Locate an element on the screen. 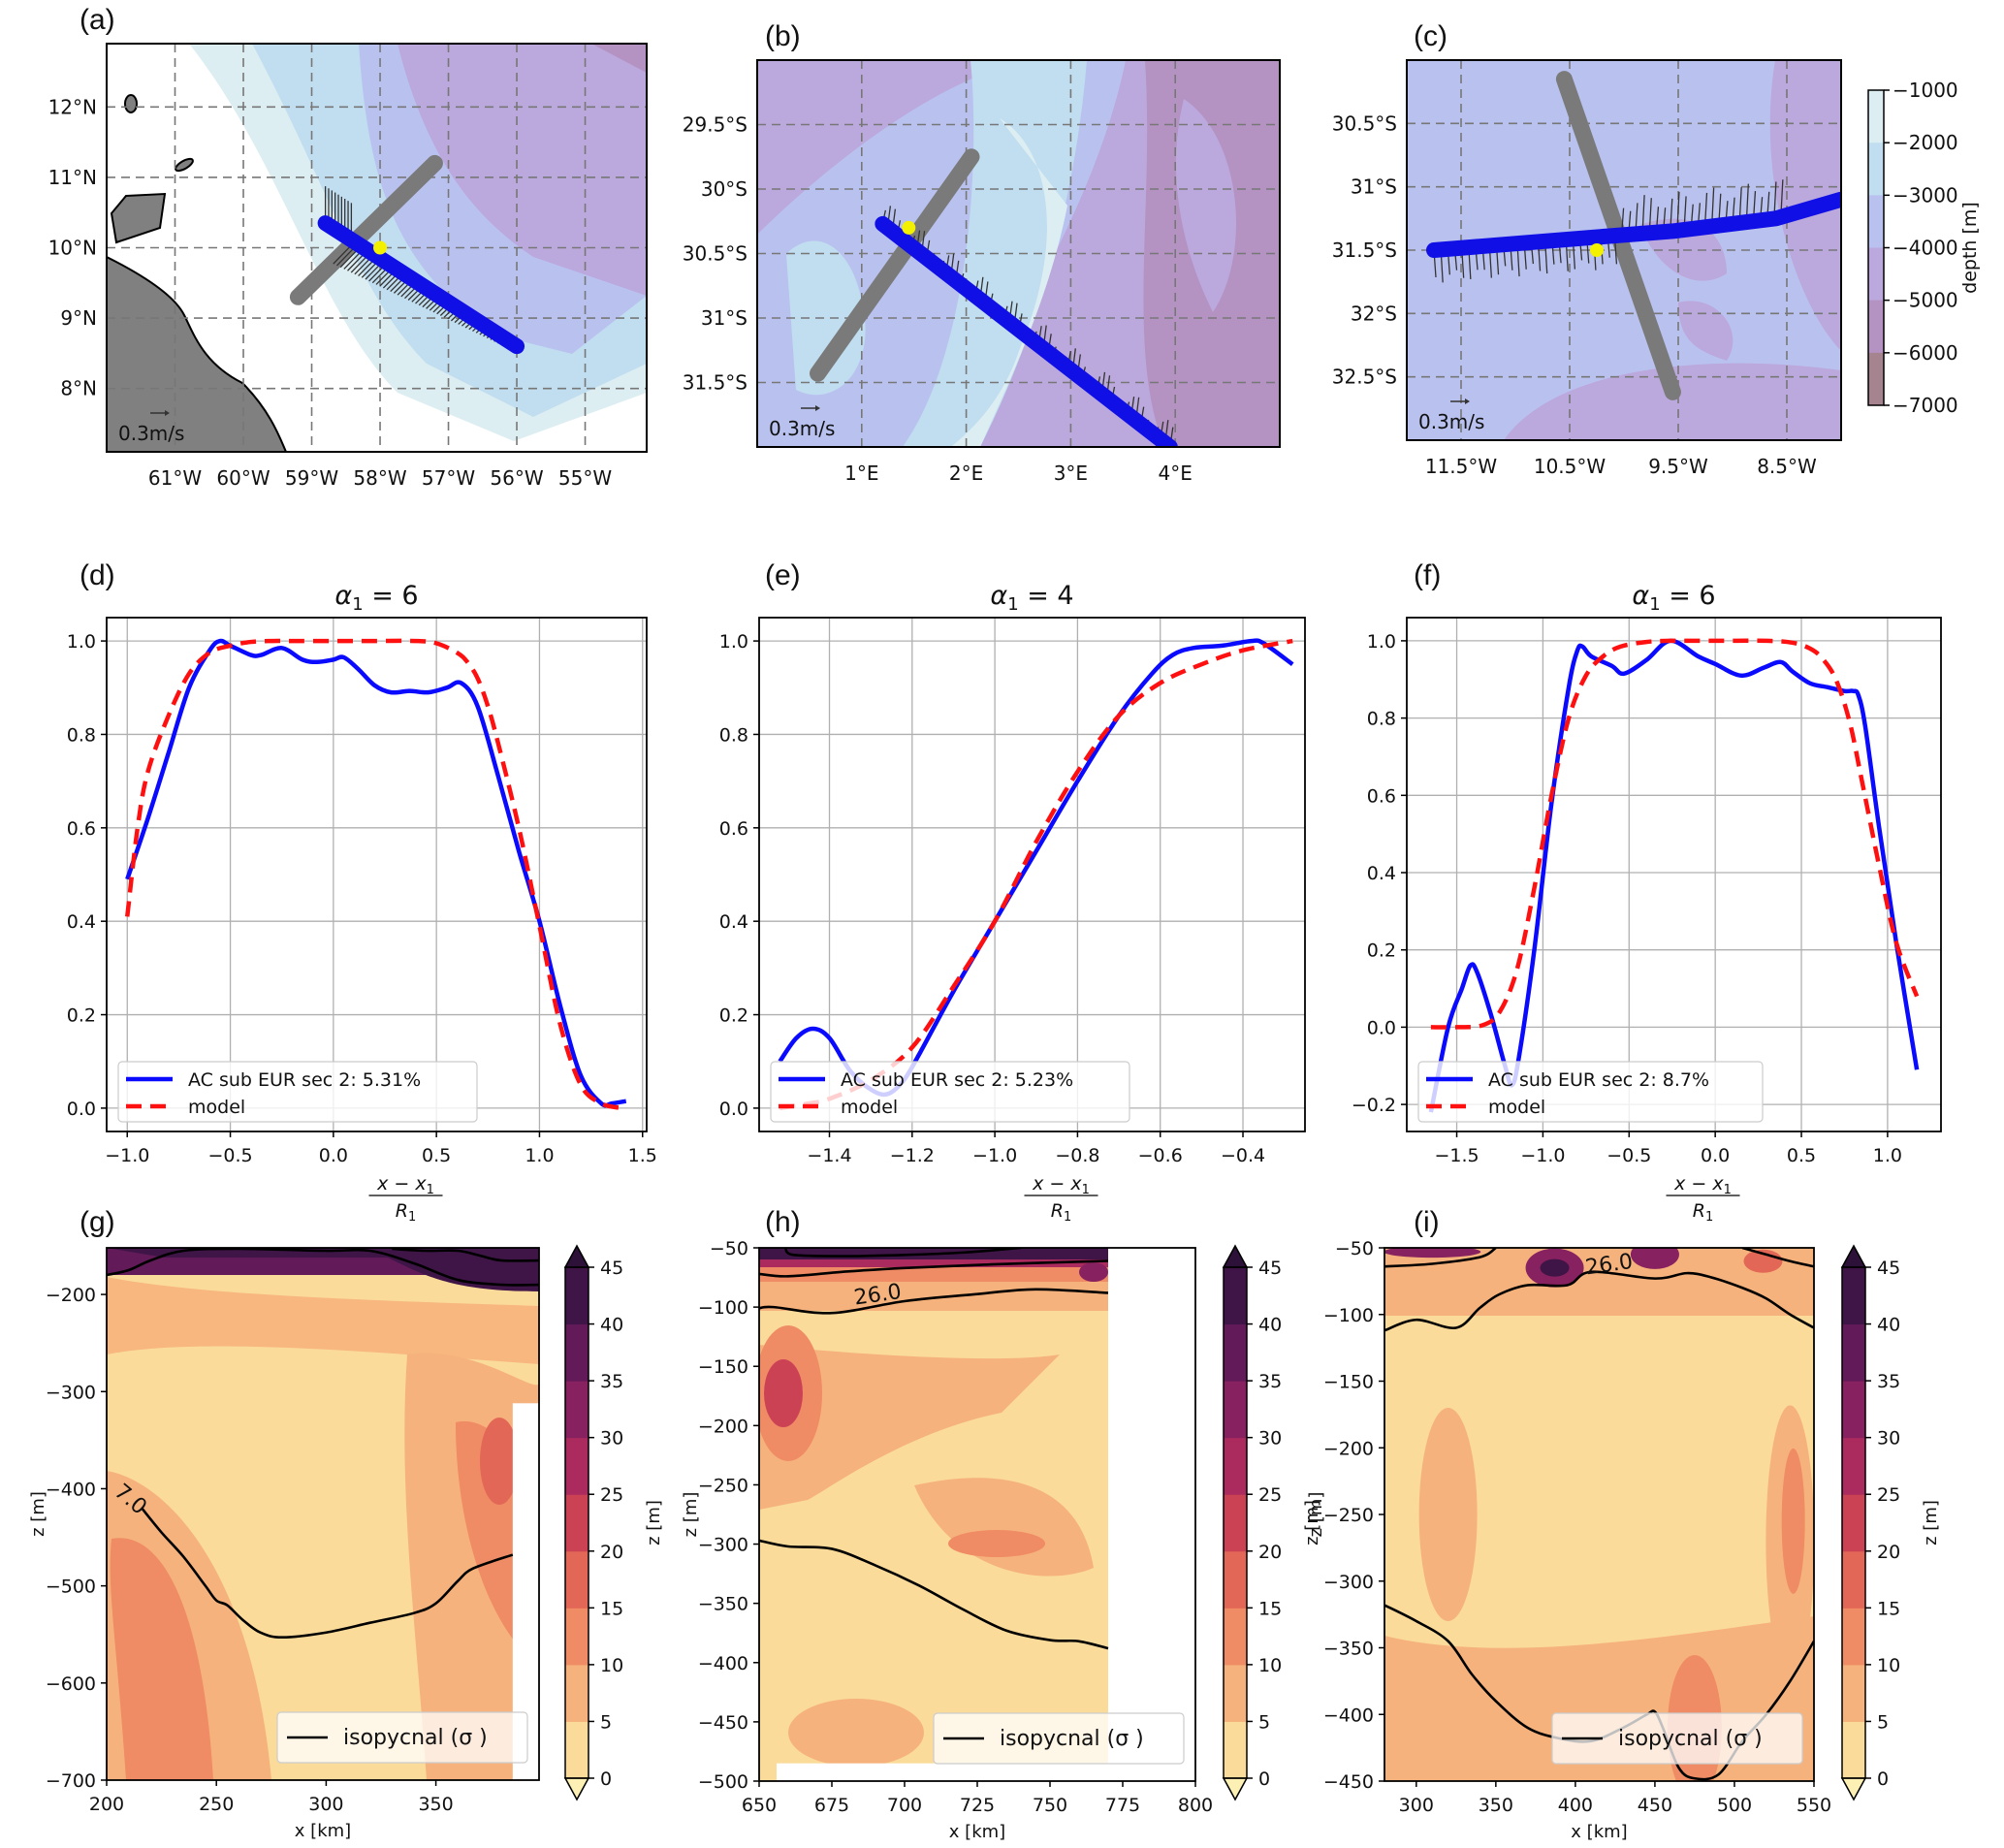  colorbar-tick-label: −1000 is located at coordinates (1926, 90).